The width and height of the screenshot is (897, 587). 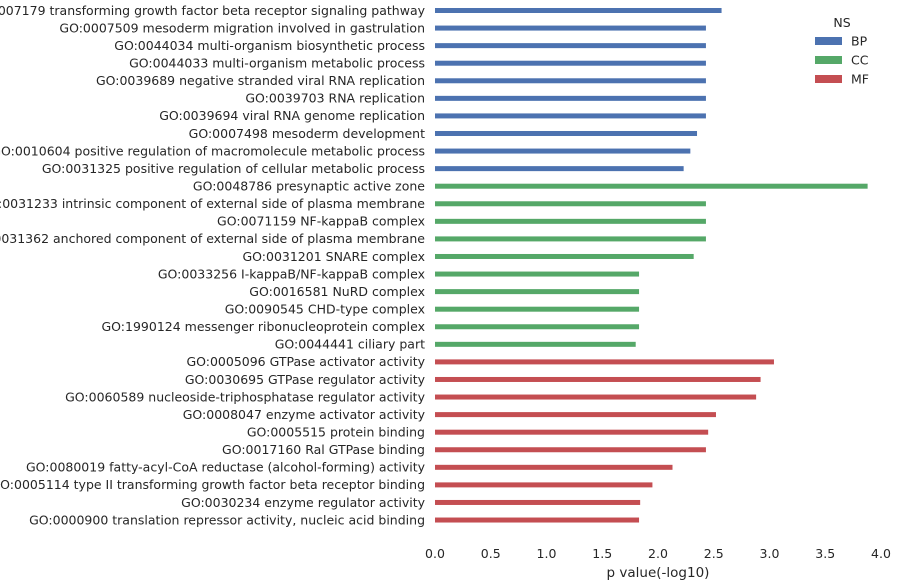 I want to click on legend-label-cc: CC, so click(x=860, y=60).